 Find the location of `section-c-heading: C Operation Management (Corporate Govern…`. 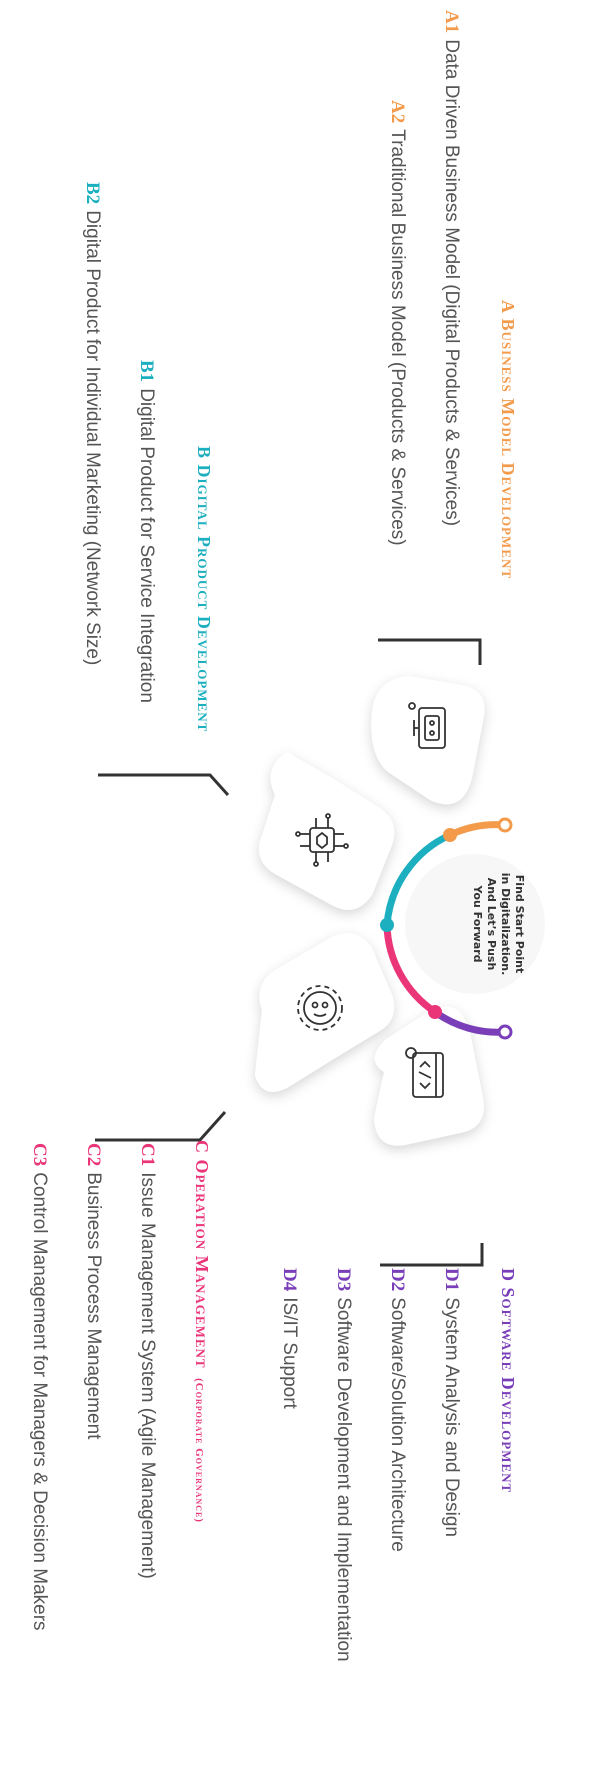

section-c-heading: C Operation Management (Corporate Govern… is located at coordinates (201, 1331).